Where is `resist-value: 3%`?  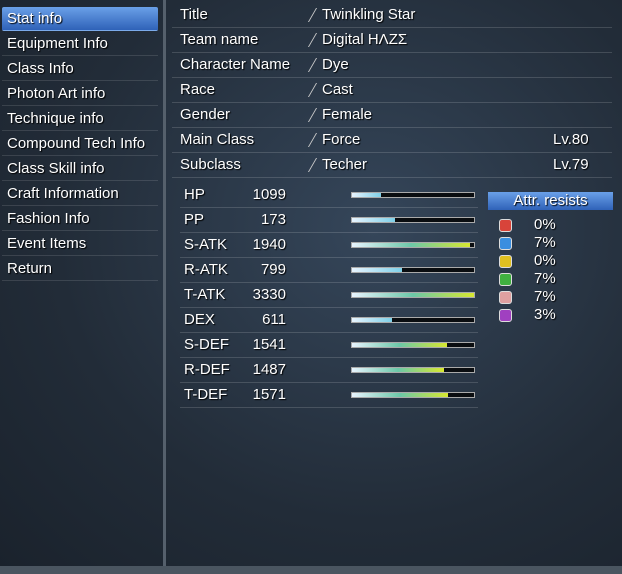 resist-value: 3% is located at coordinates (545, 314).